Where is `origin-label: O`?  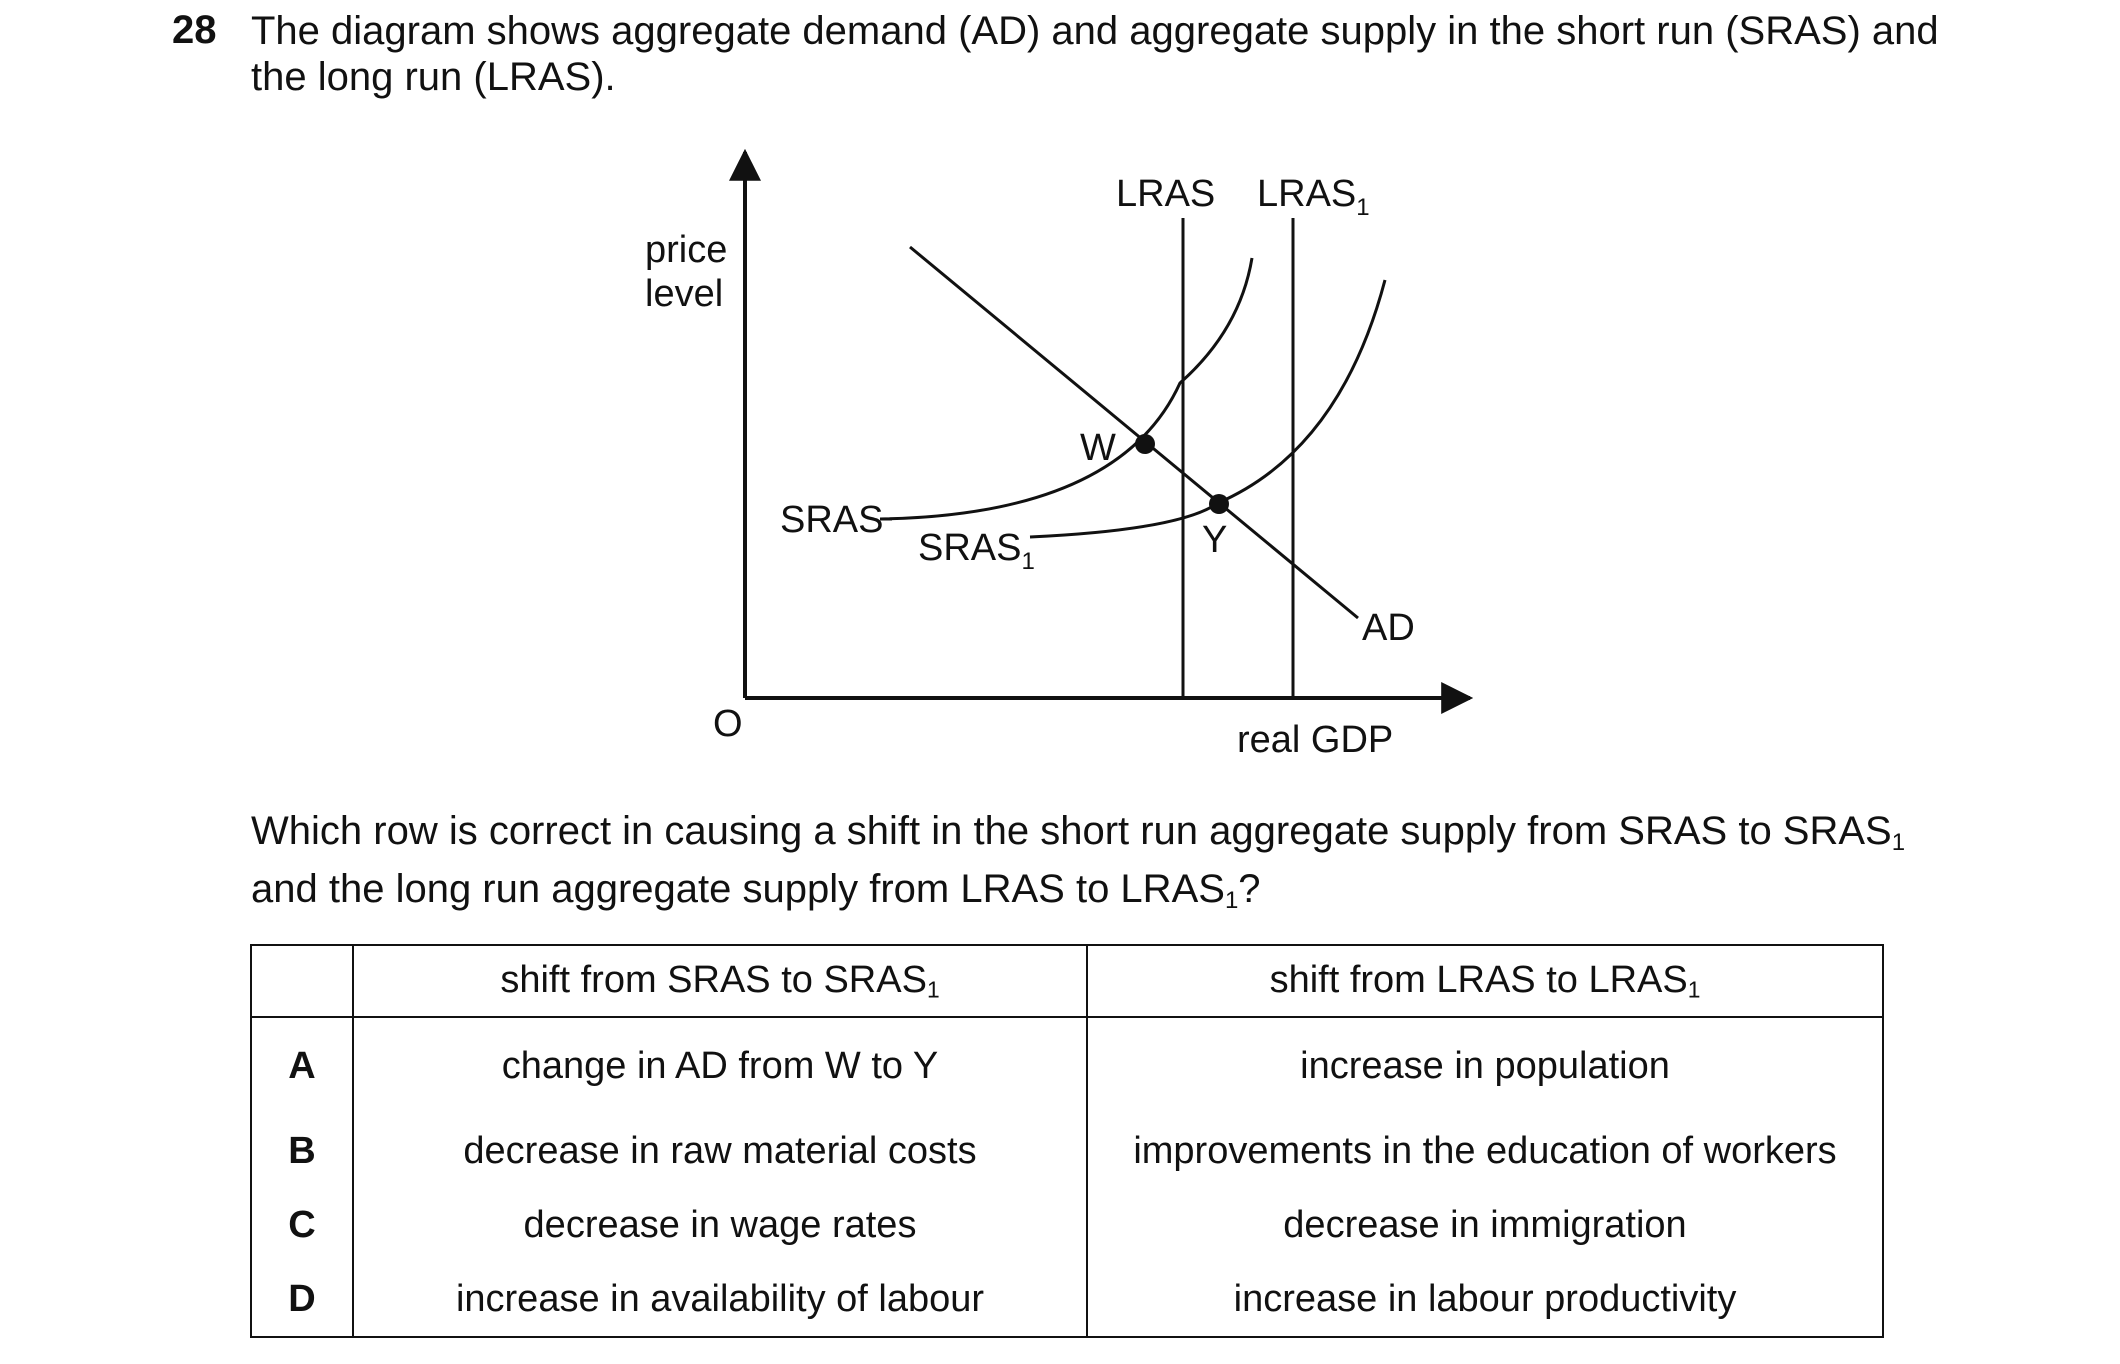 origin-label: O is located at coordinates (728, 724).